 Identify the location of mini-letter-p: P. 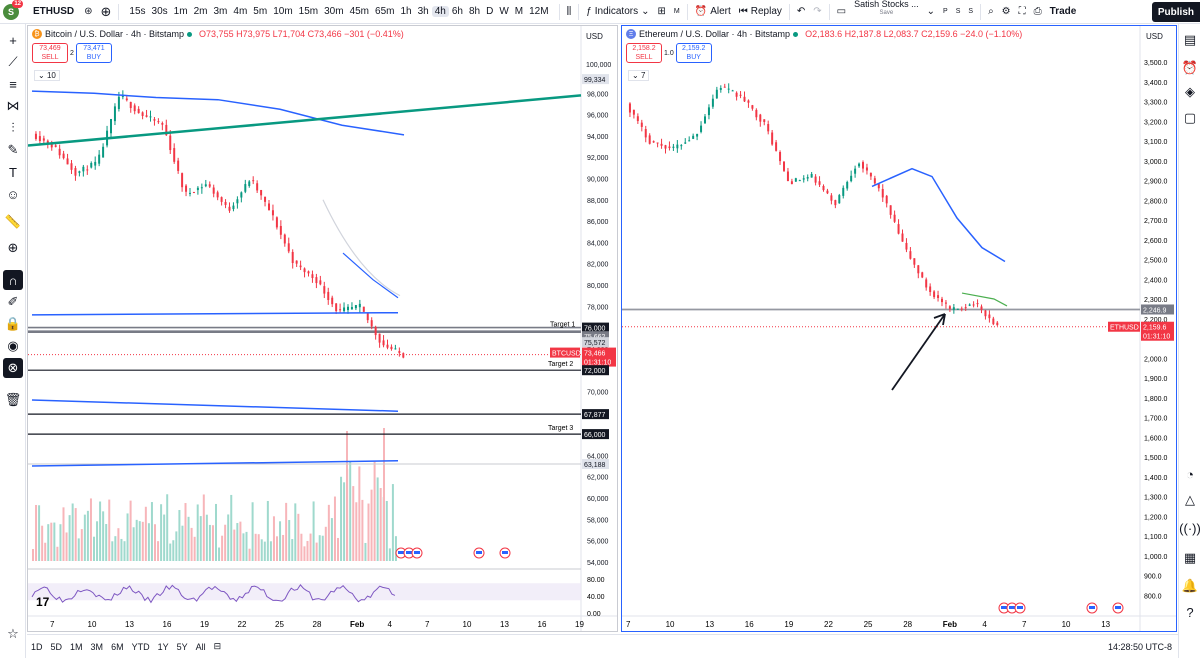
(945, 11).